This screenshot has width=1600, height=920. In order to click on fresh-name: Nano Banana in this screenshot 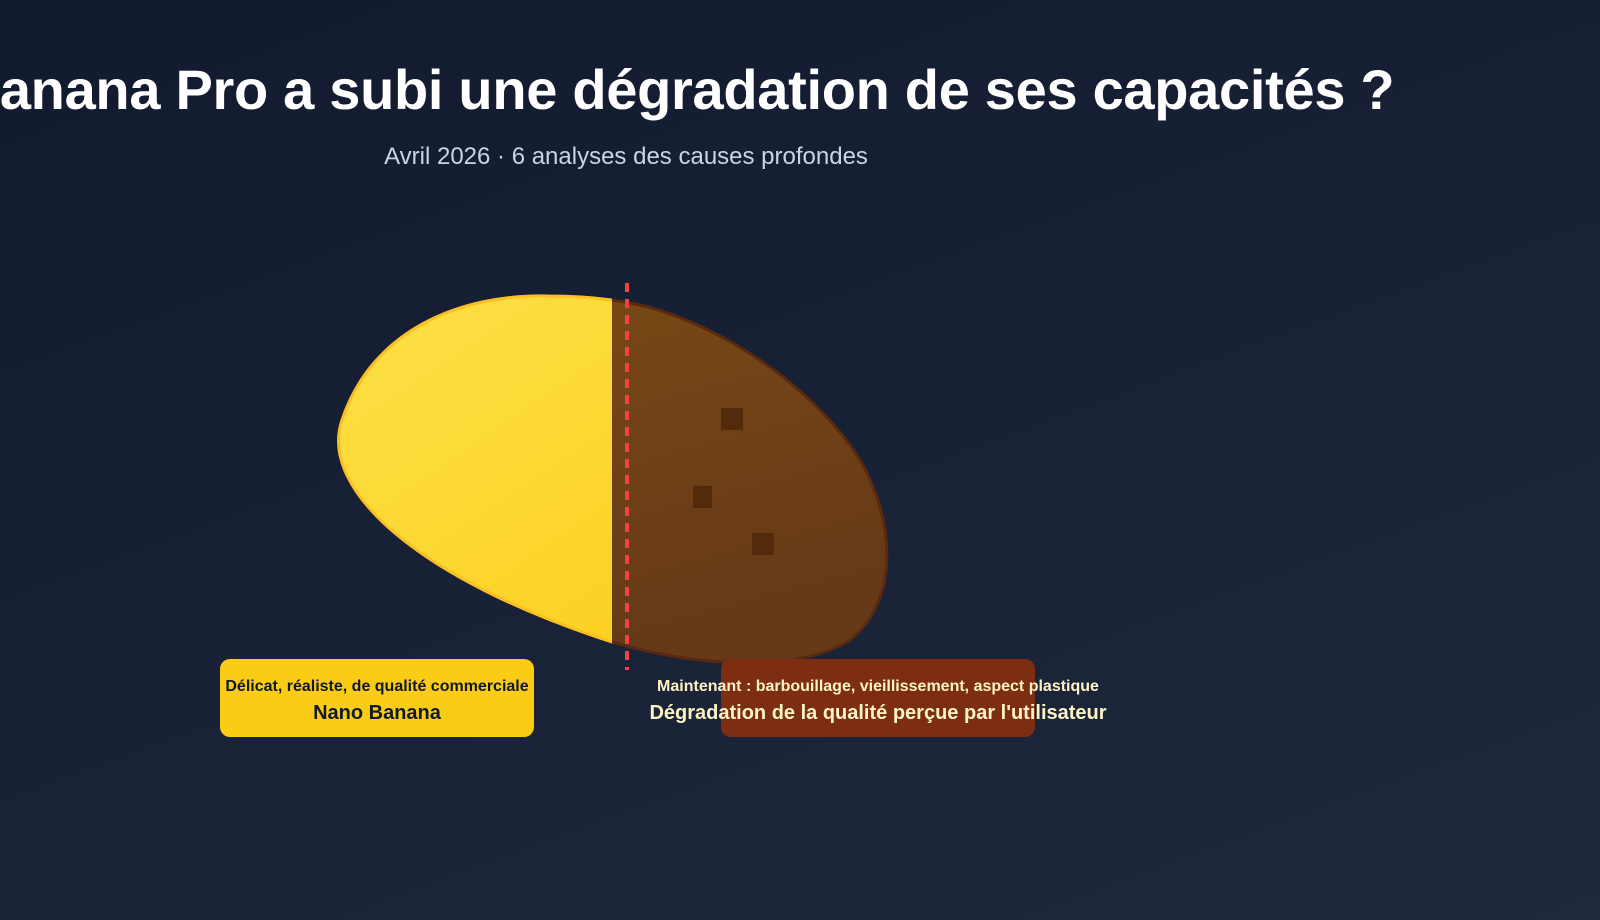, I will do `click(377, 713)`.